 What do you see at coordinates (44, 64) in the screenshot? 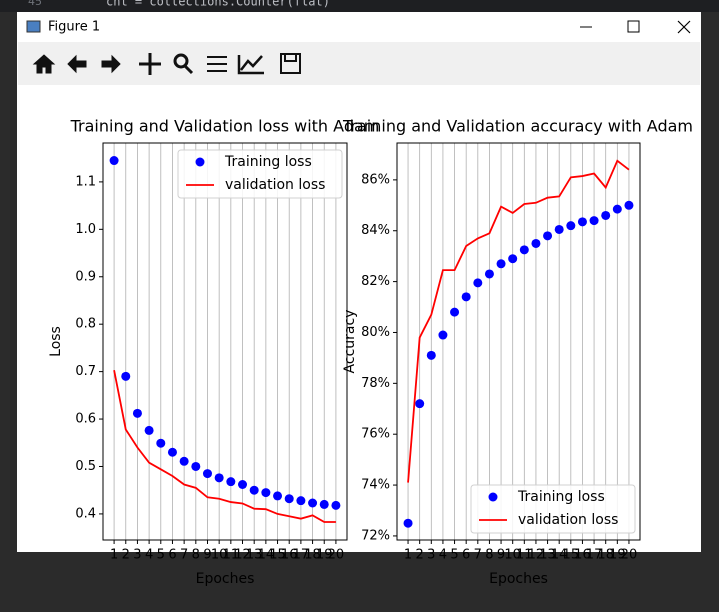
I see `home-button` at bounding box center [44, 64].